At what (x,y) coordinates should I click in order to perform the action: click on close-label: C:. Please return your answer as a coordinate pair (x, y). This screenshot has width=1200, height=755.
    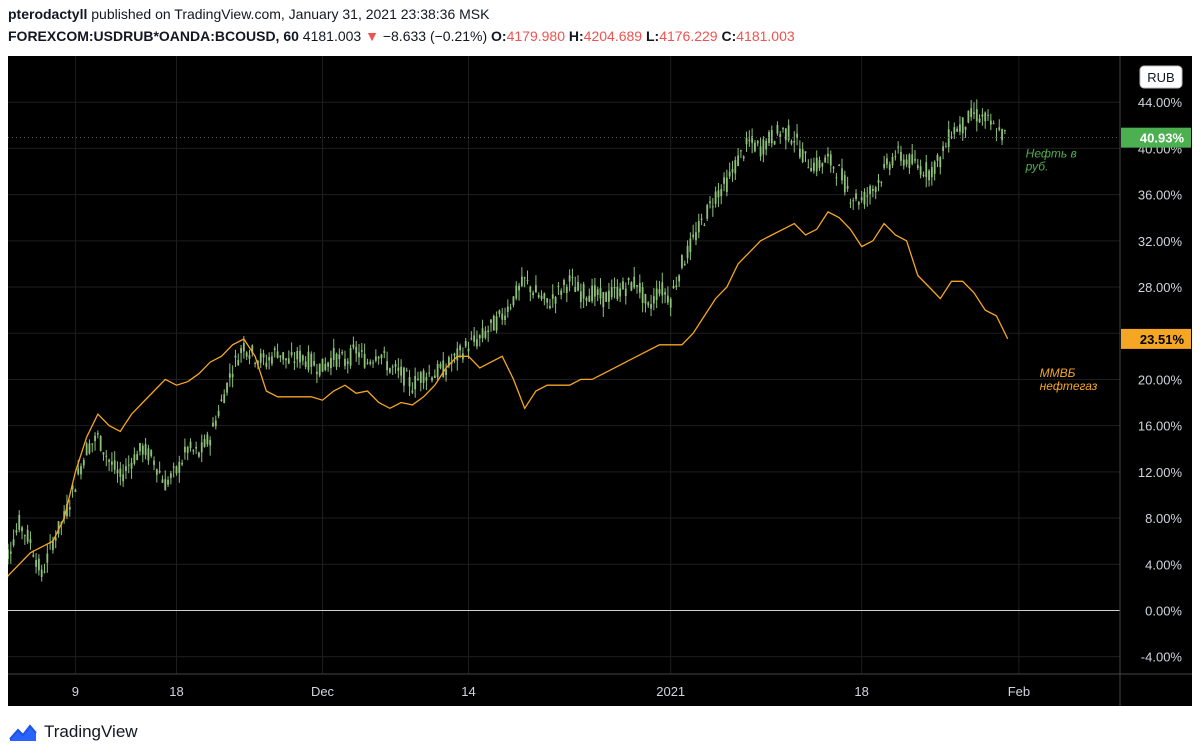
    Looking at the image, I should click on (729, 36).